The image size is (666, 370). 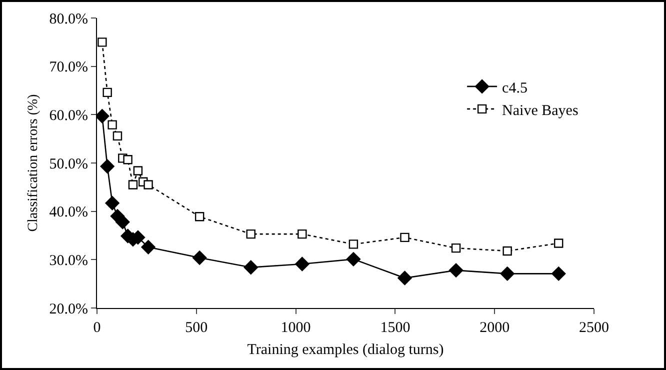 I want to click on x-tick-label: 1000, so click(x=295, y=328).